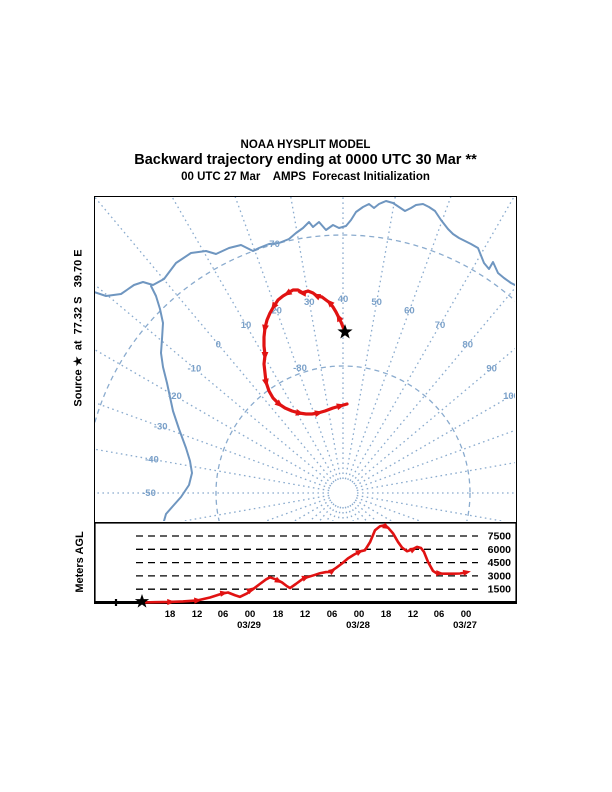  Describe the element at coordinates (149, 493) in the screenshot. I see `longitude-label: -50` at that location.